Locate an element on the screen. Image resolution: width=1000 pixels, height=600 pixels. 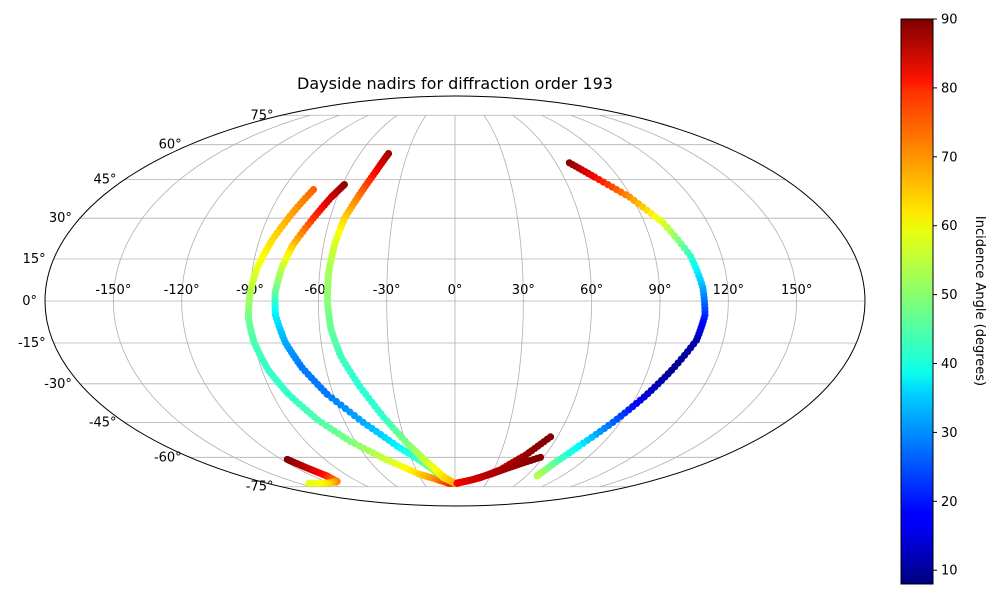
colorbar-tick-label: 40 is located at coordinates (949, 364).